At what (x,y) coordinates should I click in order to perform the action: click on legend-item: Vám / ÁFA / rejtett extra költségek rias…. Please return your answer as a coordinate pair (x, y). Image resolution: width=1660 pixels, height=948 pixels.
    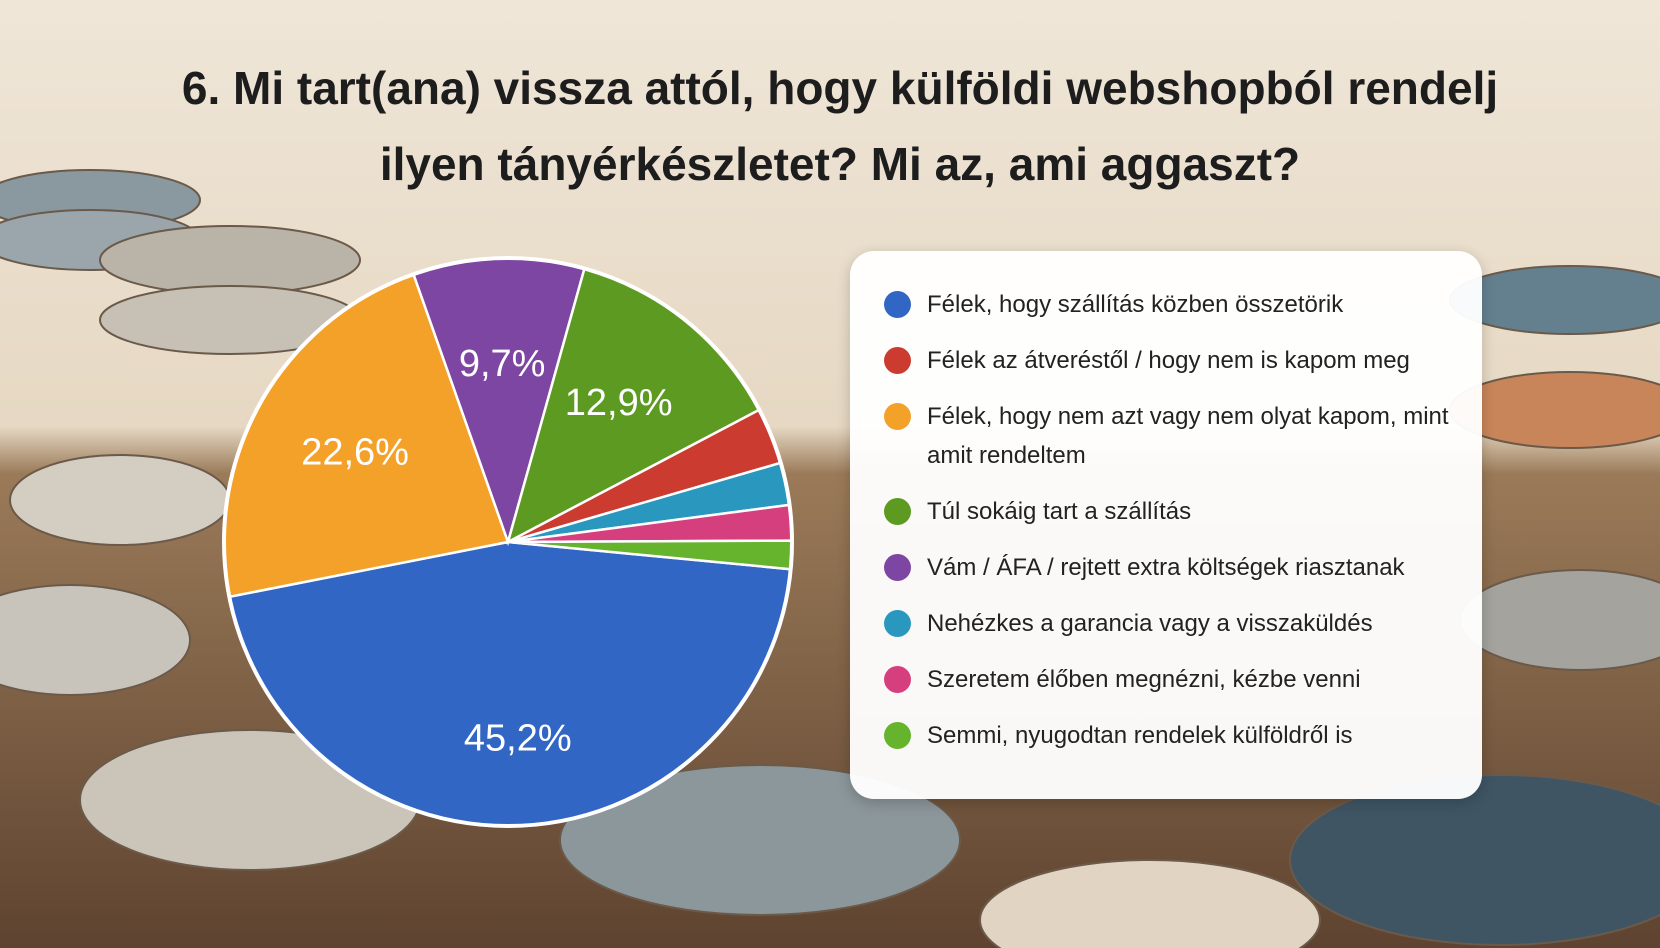
    Looking at the image, I should click on (1179, 567).